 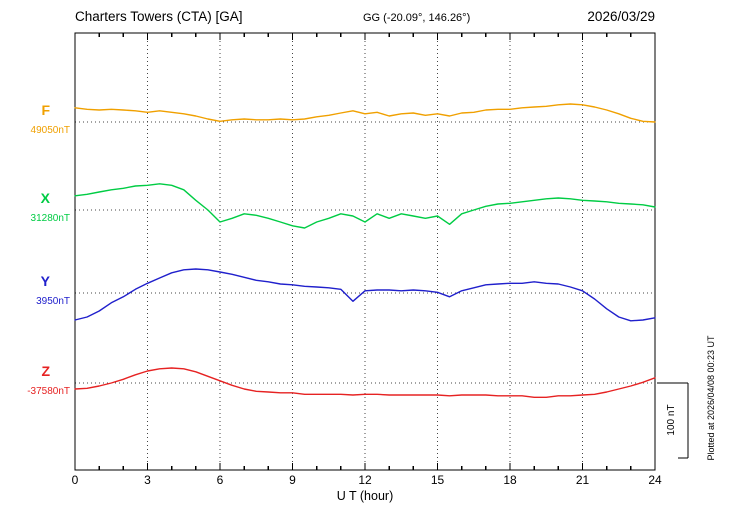 What do you see at coordinates (365, 113) in the screenshot?
I see `series-line-f` at bounding box center [365, 113].